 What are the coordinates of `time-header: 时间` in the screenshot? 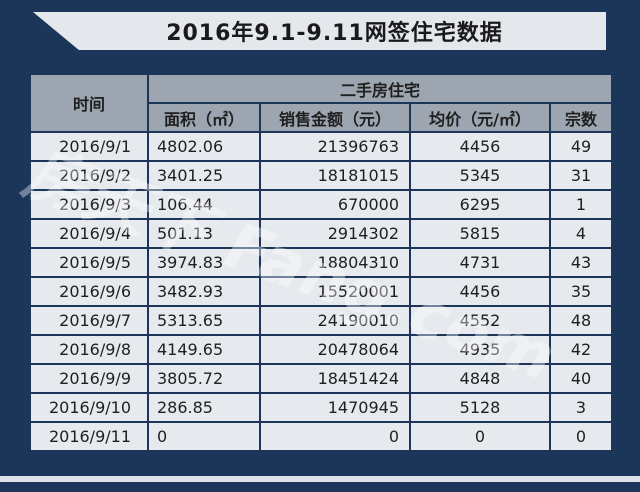 It's located at (89, 103).